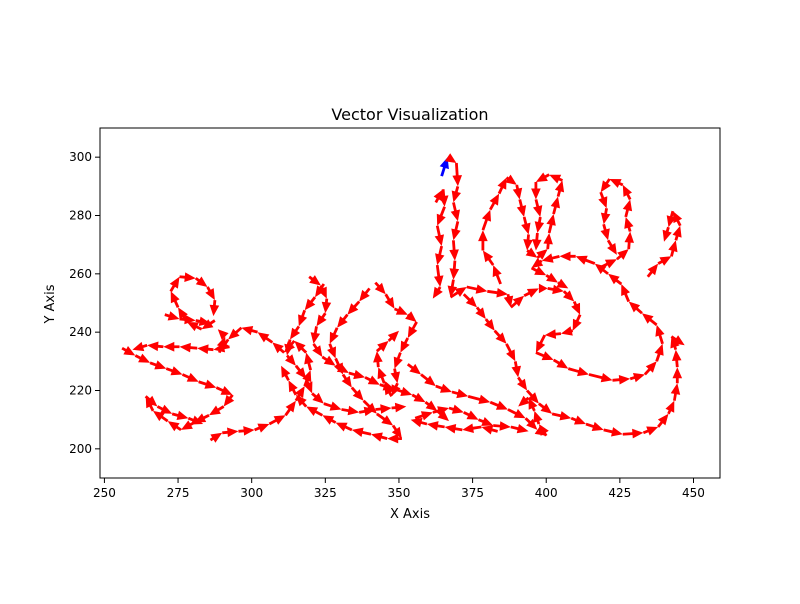 Image resolution: width=800 pixels, height=604 pixels. What do you see at coordinates (178, 493) in the screenshot?
I see `x-tick-label: 275` at bounding box center [178, 493].